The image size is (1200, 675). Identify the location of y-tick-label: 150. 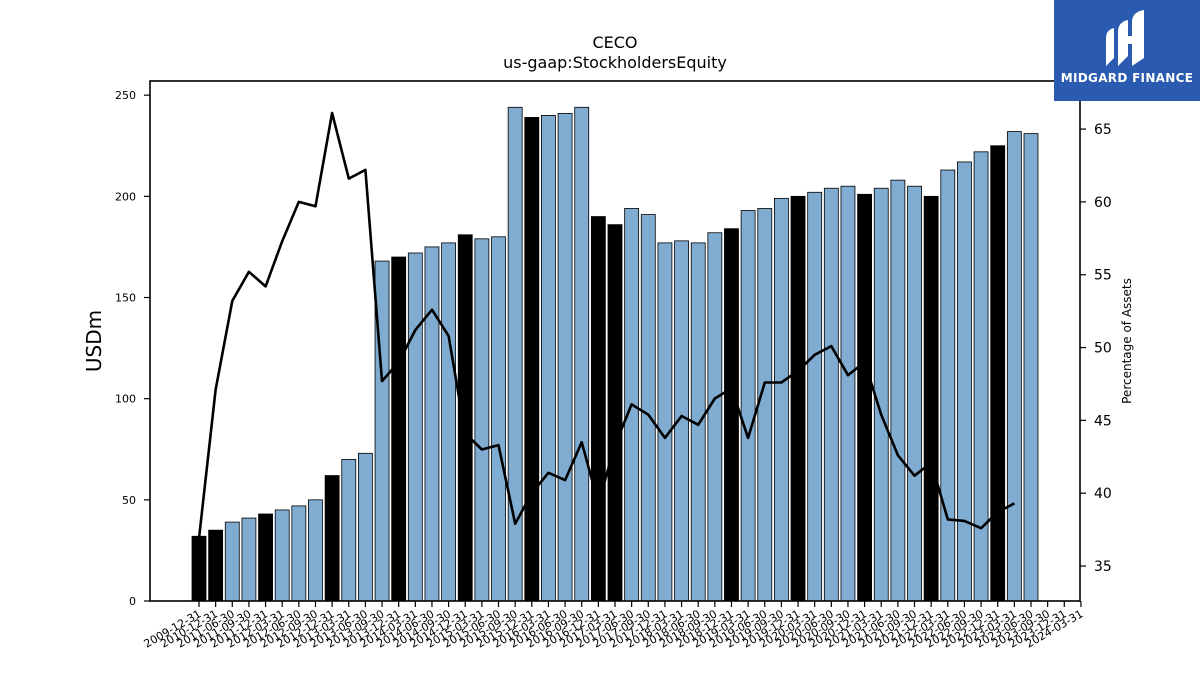
(125, 297).